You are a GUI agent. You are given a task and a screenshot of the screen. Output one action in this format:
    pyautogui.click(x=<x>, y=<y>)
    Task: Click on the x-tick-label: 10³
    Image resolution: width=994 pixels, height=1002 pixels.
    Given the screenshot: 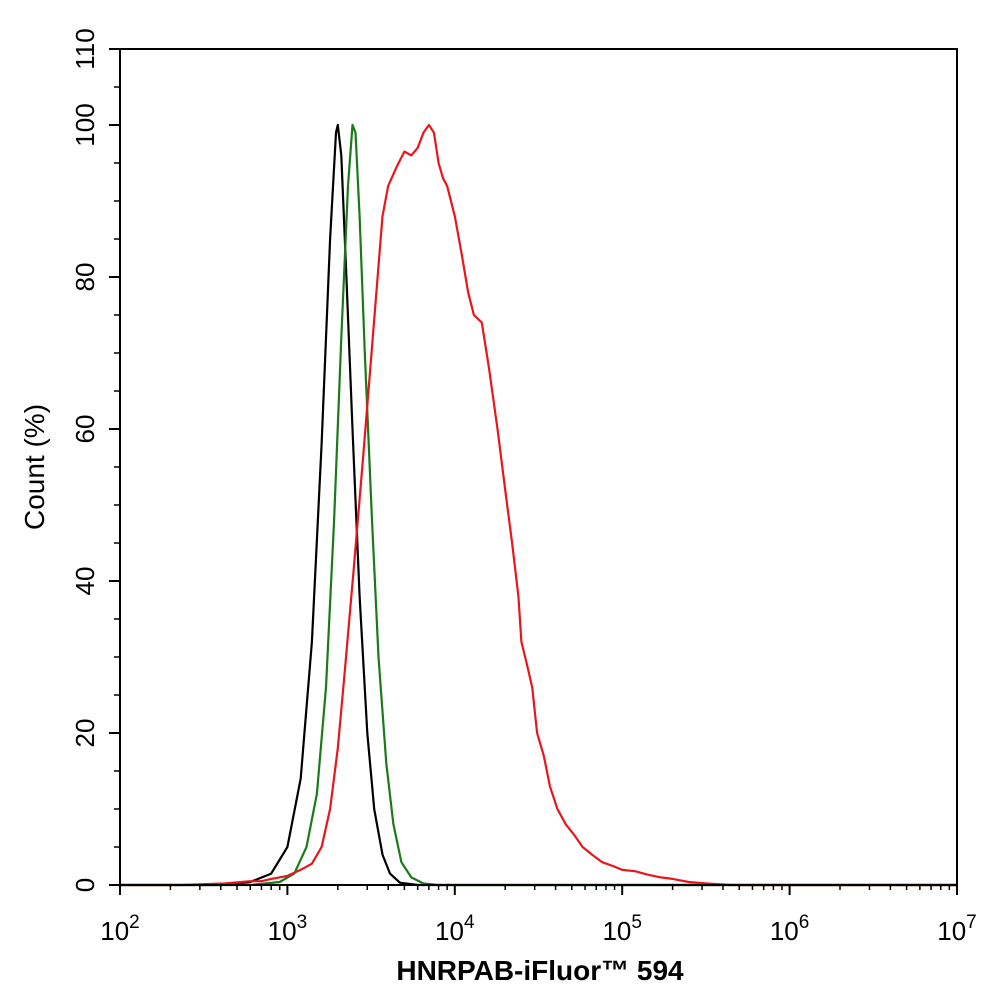 What is the action you would take?
    pyautogui.click(x=288, y=929)
    